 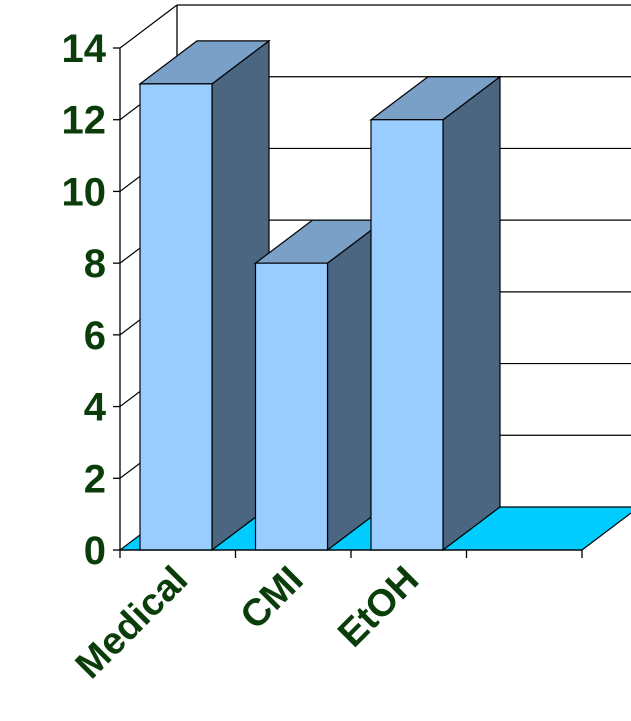 I want to click on y-tick-label-4: 4, so click(x=95, y=408).